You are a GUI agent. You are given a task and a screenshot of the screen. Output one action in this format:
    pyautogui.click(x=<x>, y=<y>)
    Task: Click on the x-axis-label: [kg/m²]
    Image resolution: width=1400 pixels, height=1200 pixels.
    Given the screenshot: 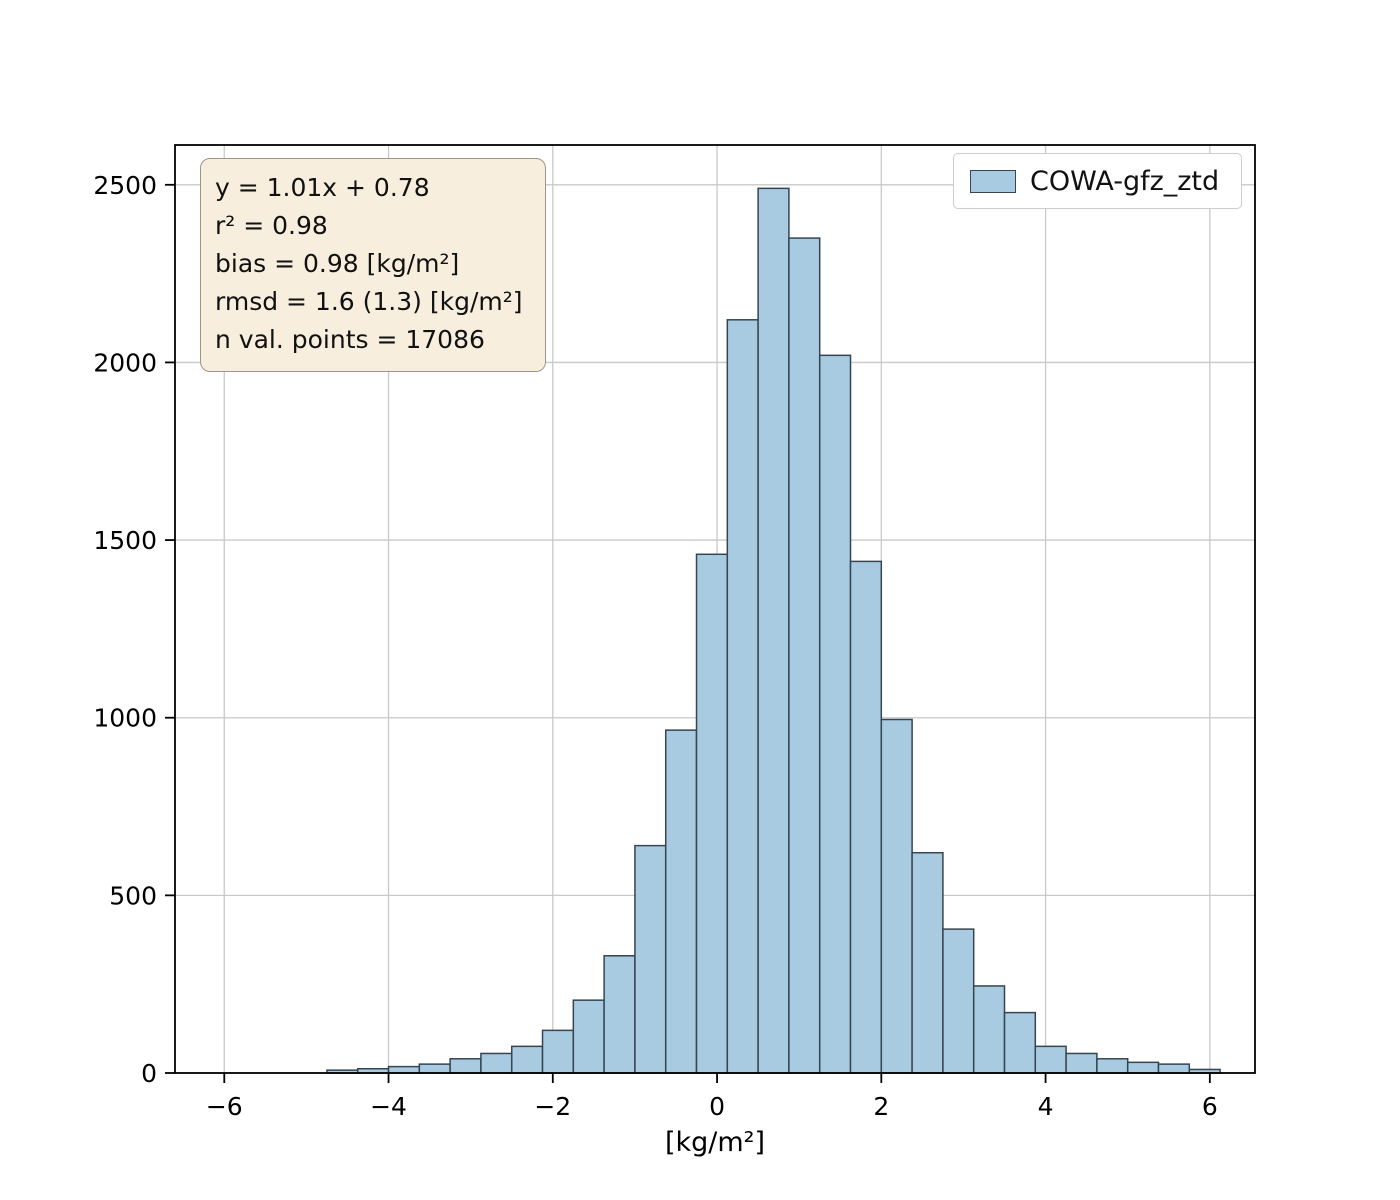 What is the action you would take?
    pyautogui.click(x=715, y=1142)
    